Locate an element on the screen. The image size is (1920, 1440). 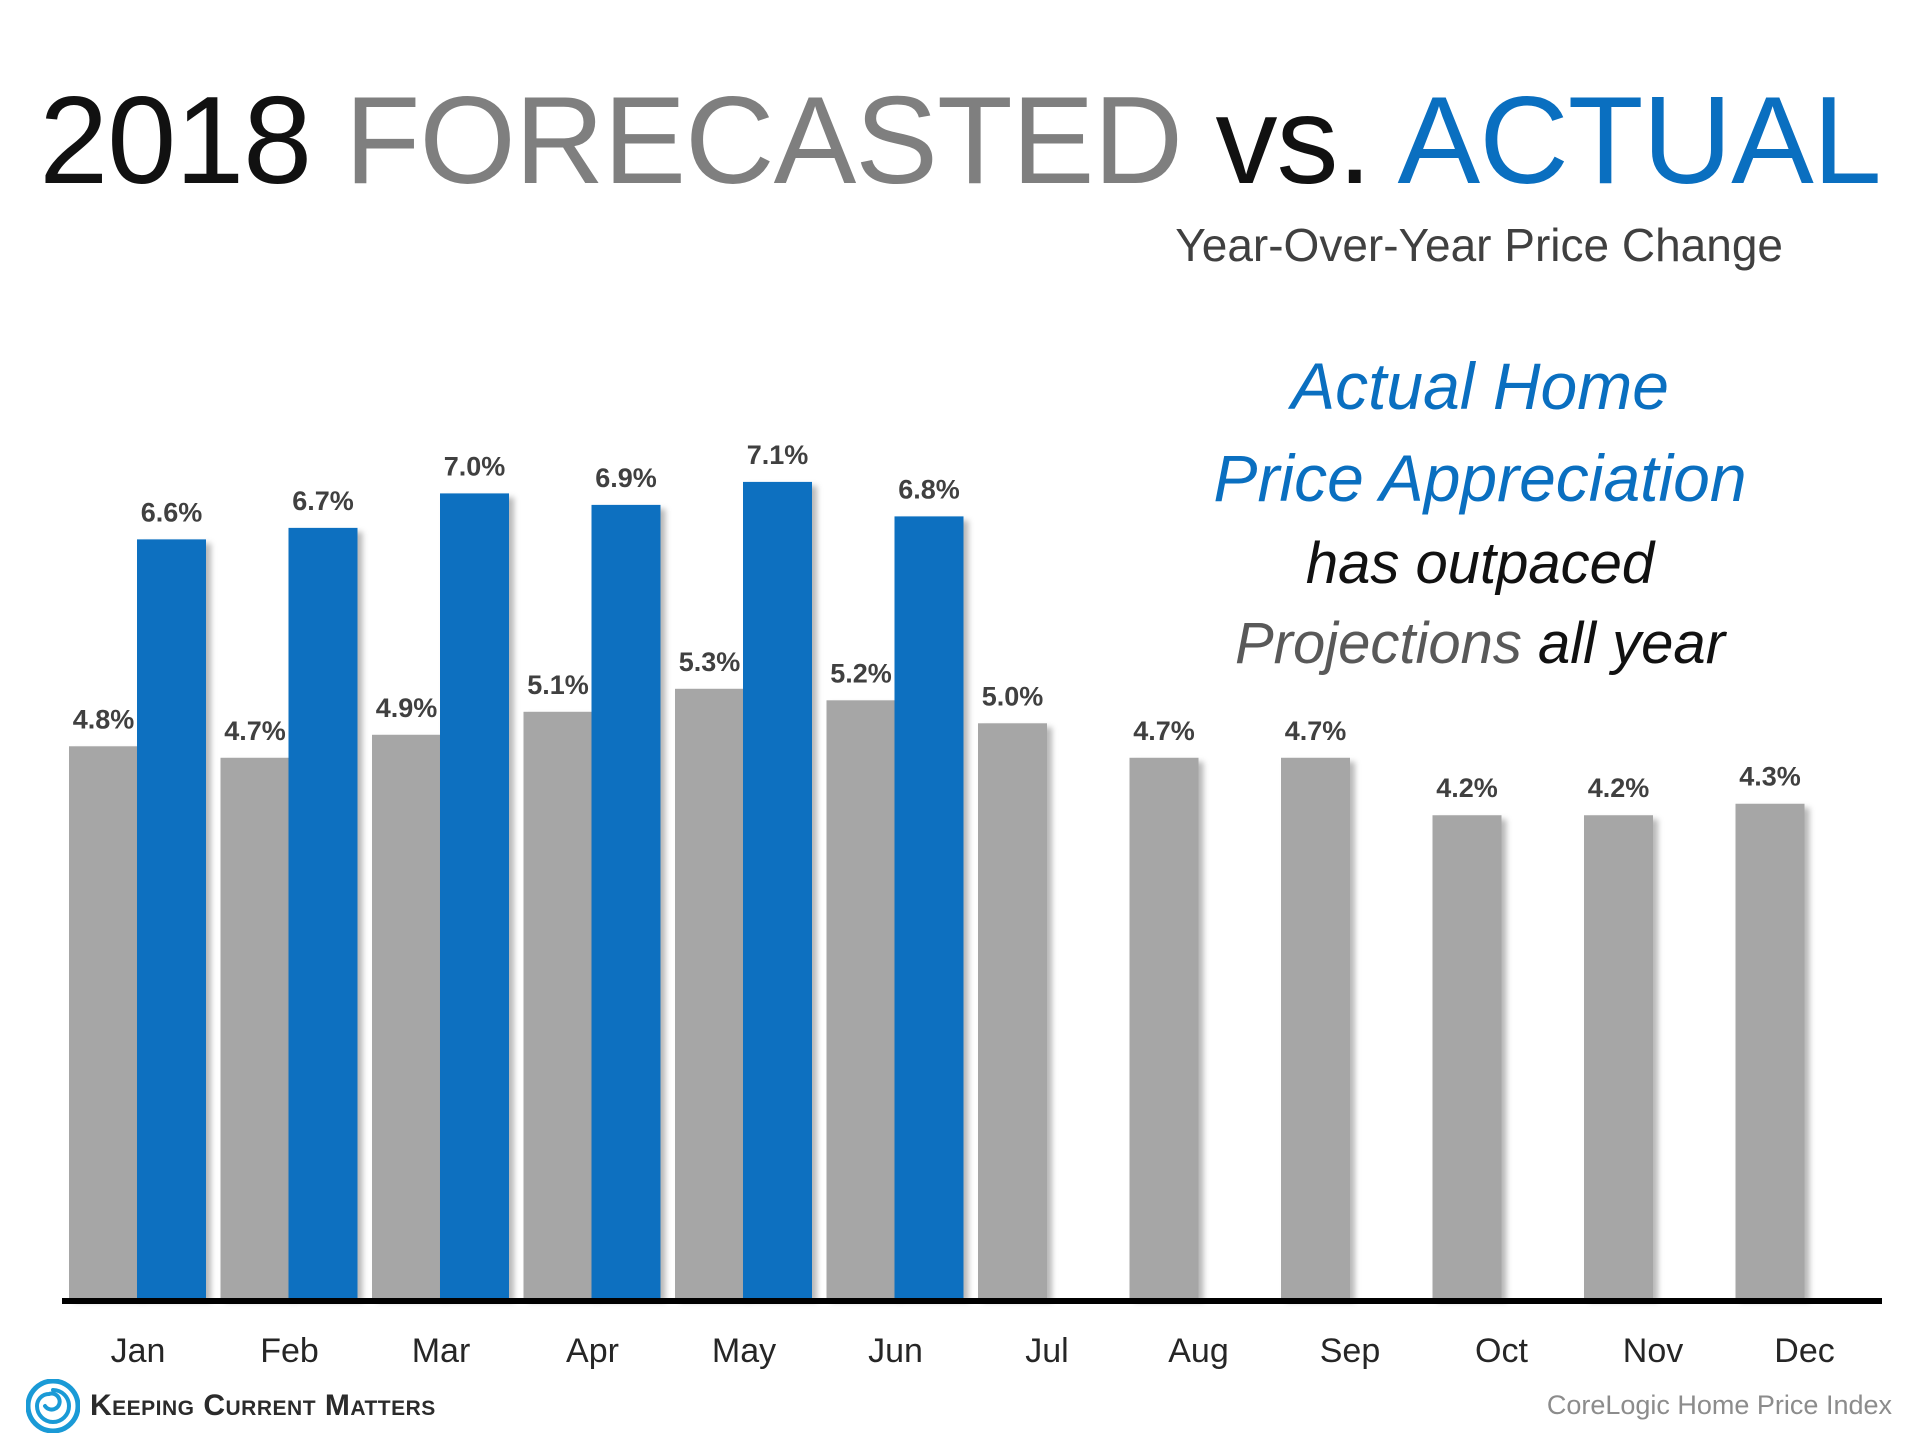
callout-all-year: all year is located at coordinates (1632, 643).